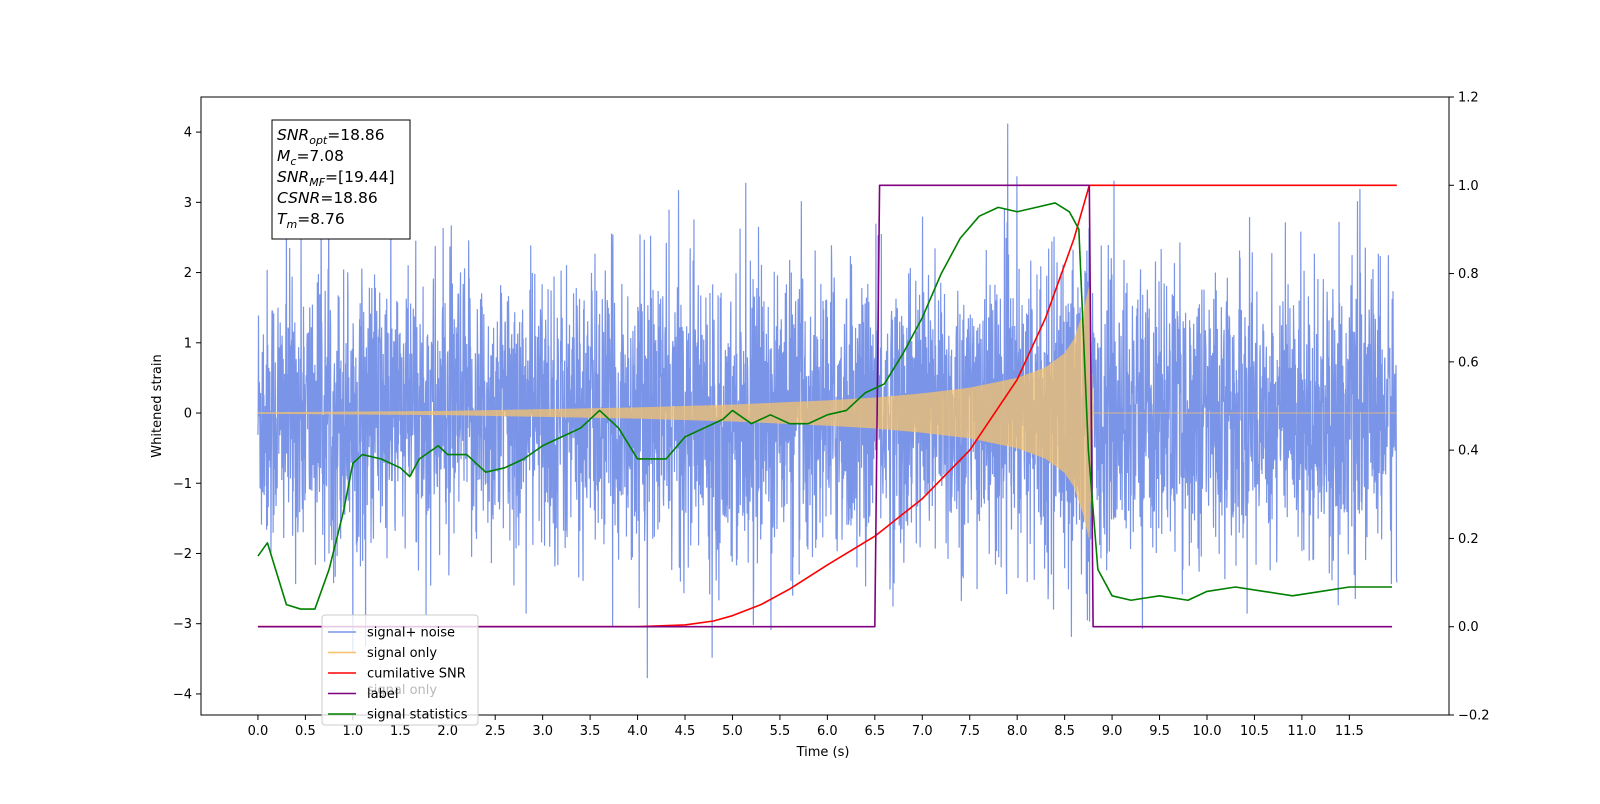  Describe the element at coordinates (400, 731) in the screenshot. I see `x-tick-label: 1.5` at that location.